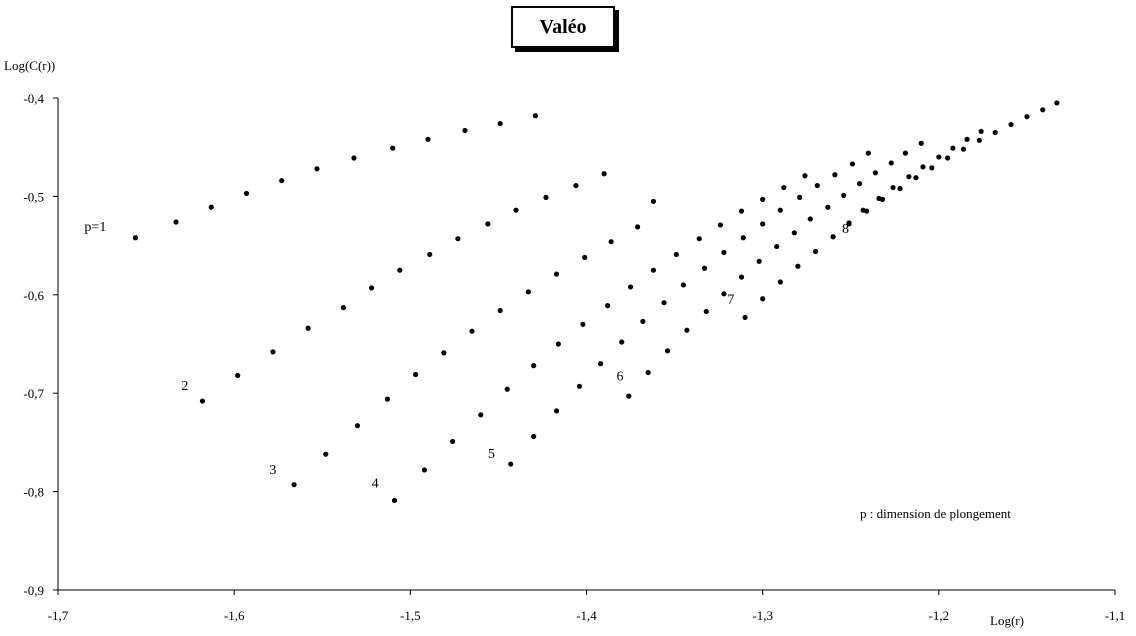 The image size is (1136, 636). Describe the element at coordinates (1115, 615) in the screenshot. I see `x-tick-label: -1,1` at that location.